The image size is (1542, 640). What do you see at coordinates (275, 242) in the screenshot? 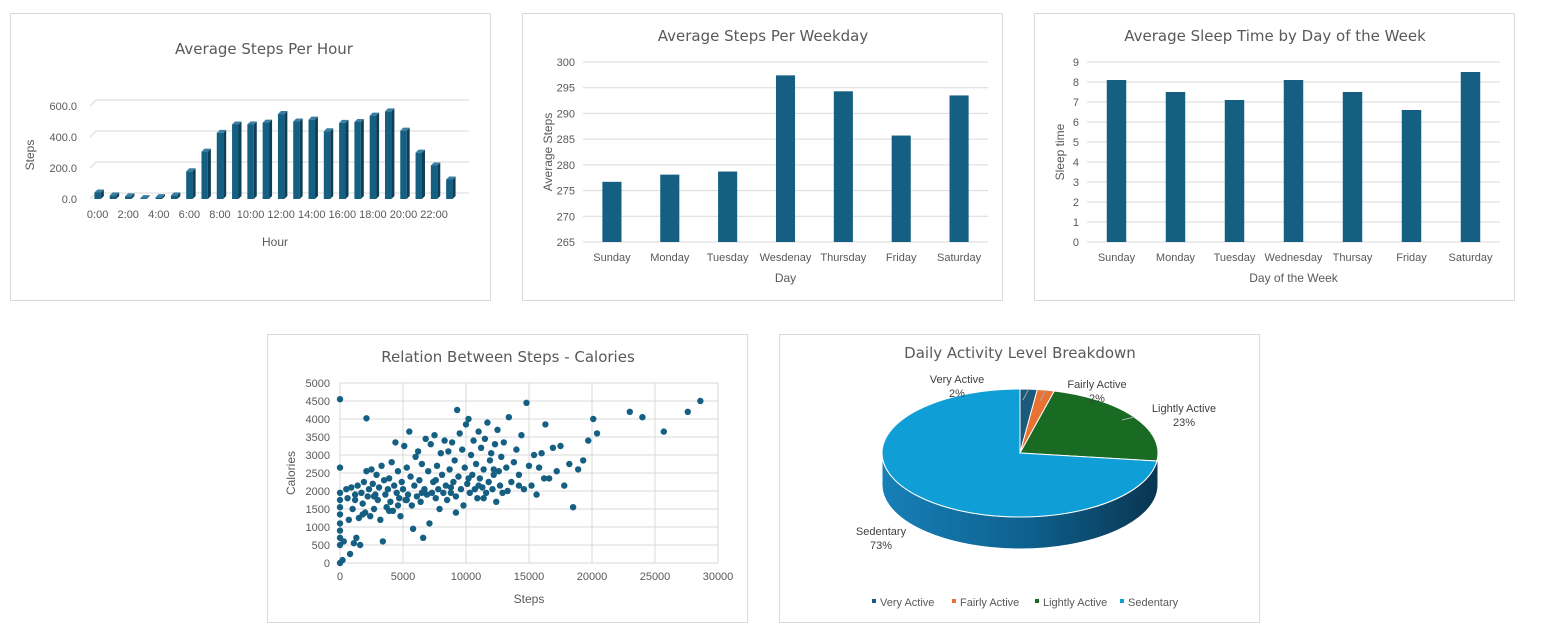
I see `x-axis-label: Hour` at bounding box center [275, 242].